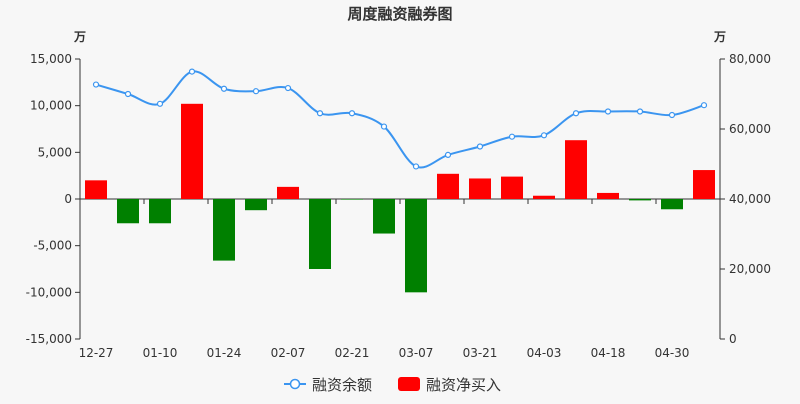  Describe the element at coordinates (352, 353) in the screenshot. I see `x-tick-label: 02-21` at that location.